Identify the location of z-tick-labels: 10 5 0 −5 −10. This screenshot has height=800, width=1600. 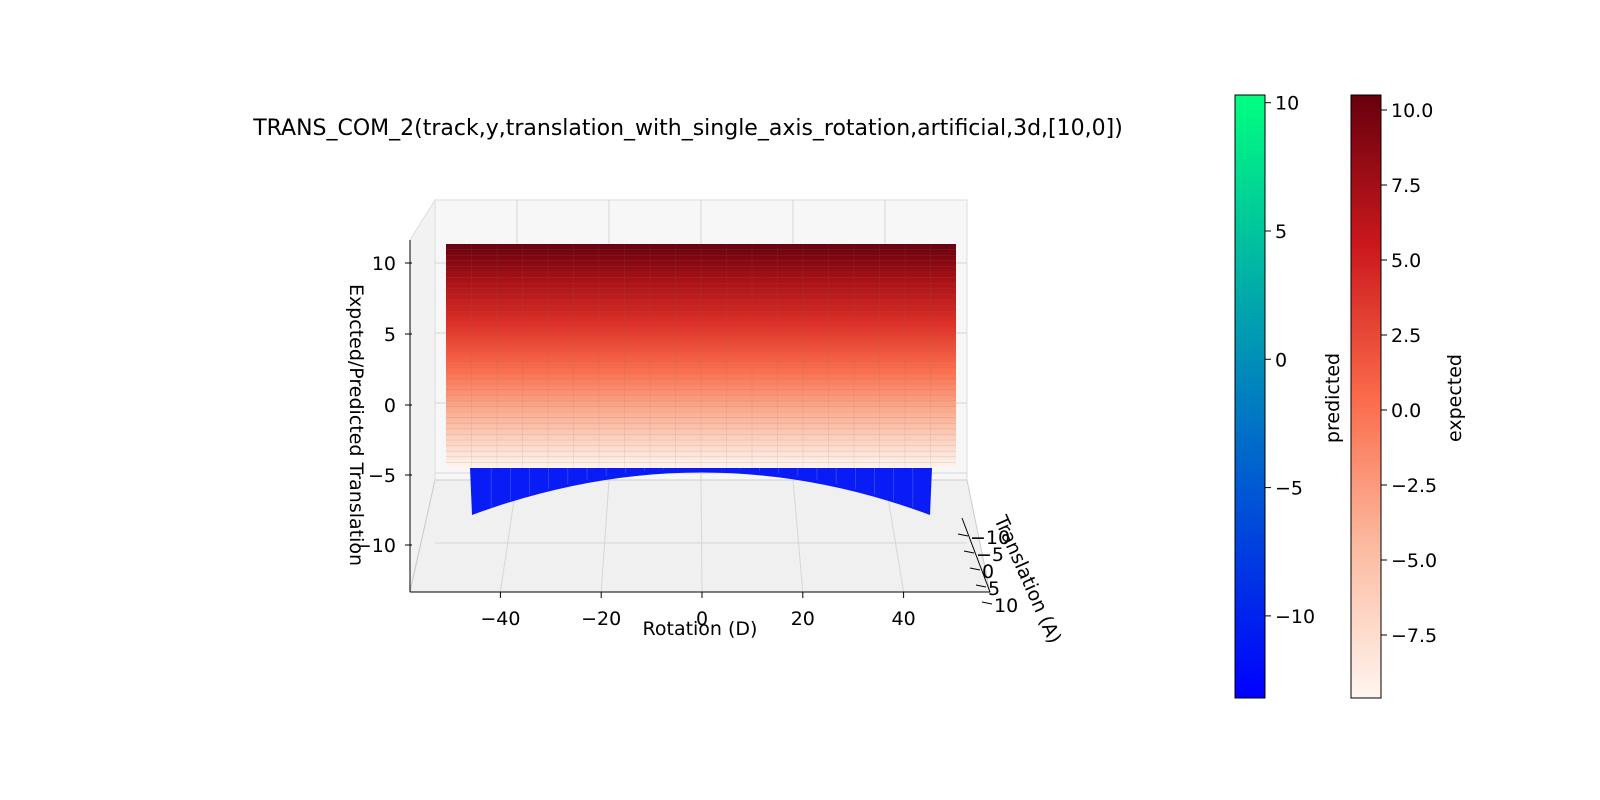
(384, 405).